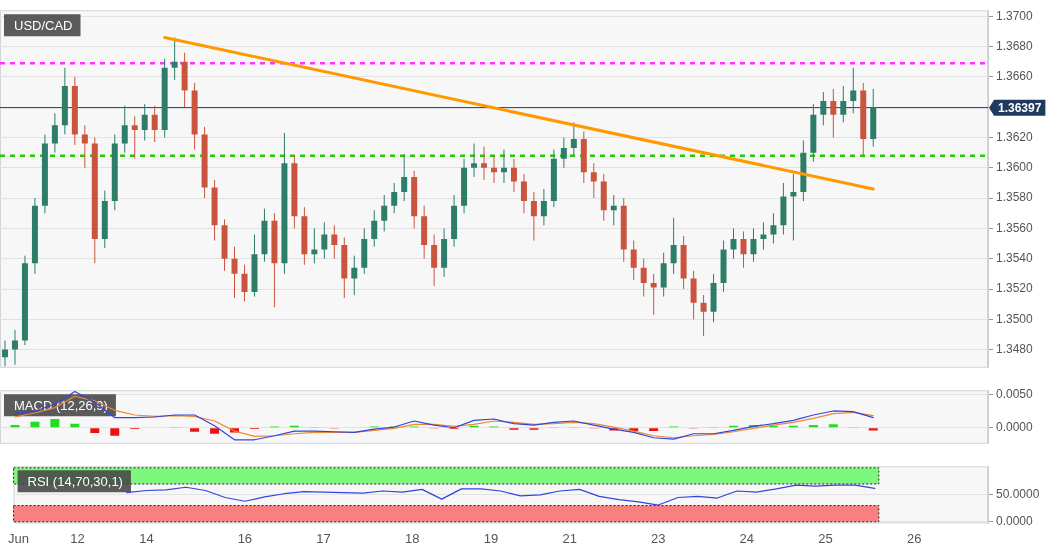 This screenshot has height=555, width=1060. What do you see at coordinates (569, 538) in the screenshot?
I see `x-tick-label: 21` at bounding box center [569, 538].